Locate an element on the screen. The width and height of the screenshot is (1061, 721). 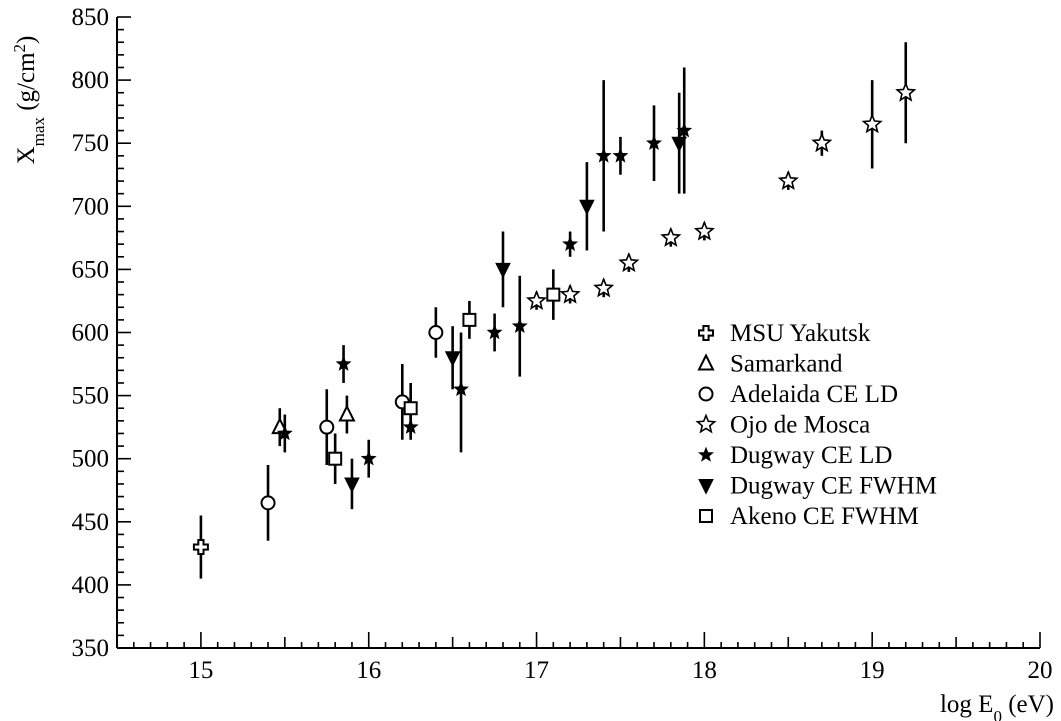
y-tick-label: 600 is located at coordinates (91, 333).